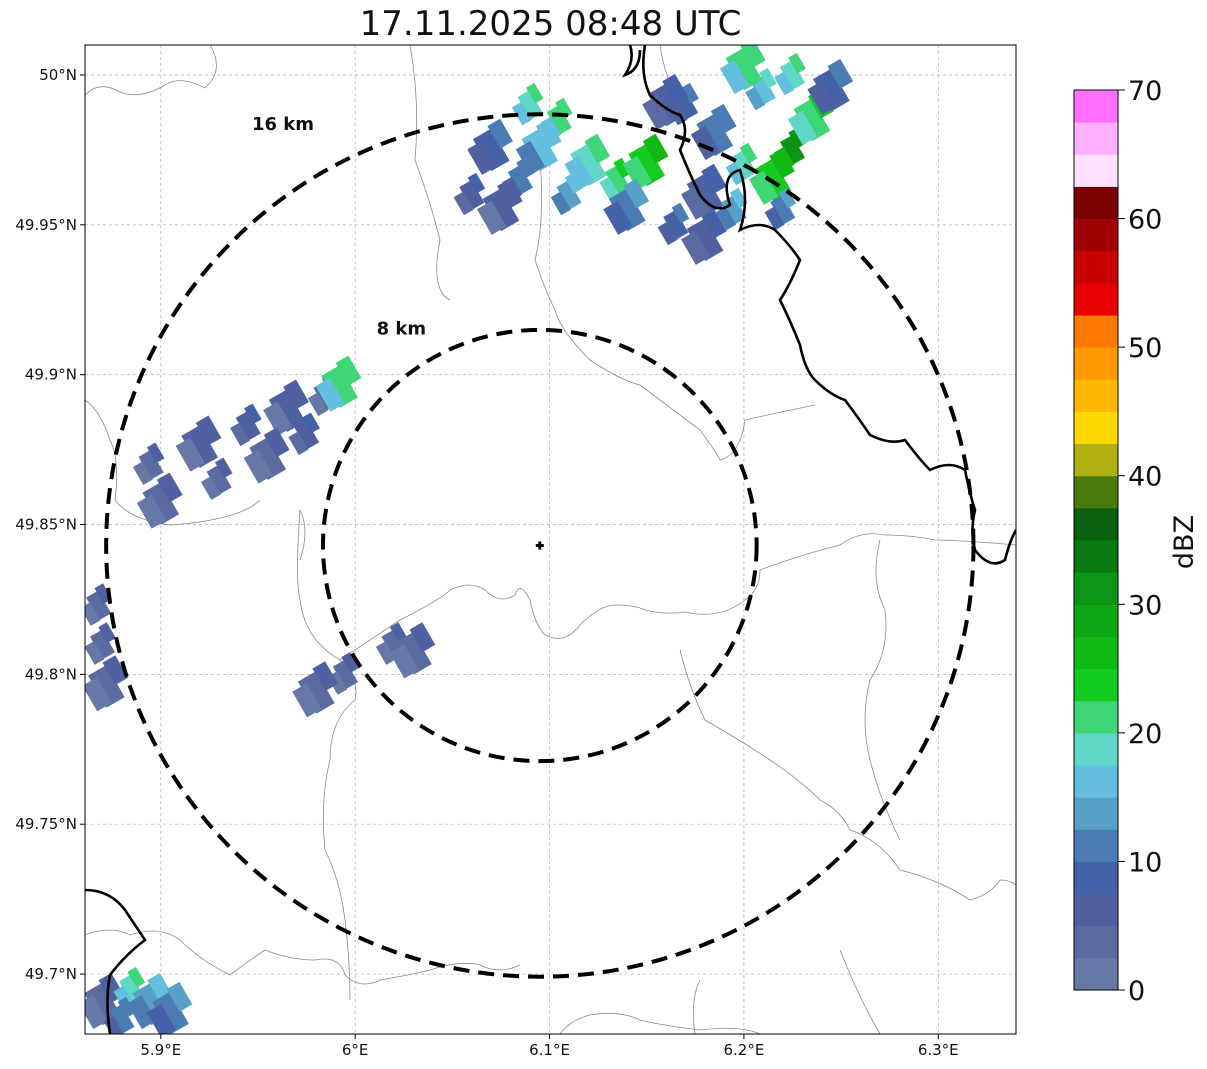 The width and height of the screenshot is (1207, 1069). I want to click on lat-tick-label: 50°N, so click(58, 75).